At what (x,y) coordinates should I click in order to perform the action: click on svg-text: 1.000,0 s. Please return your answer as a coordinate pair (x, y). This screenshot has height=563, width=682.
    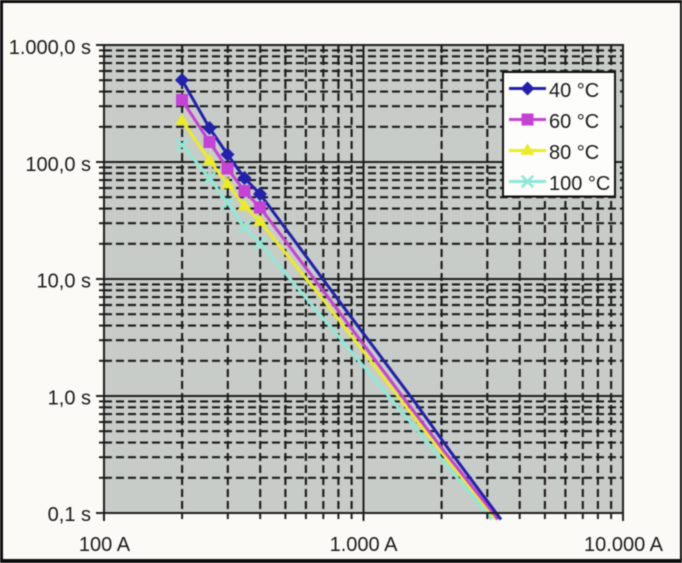
    Looking at the image, I should click on (50, 48).